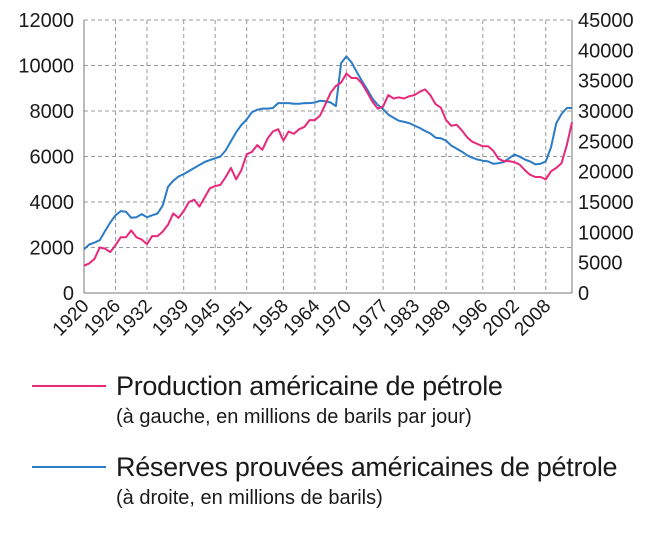 The width and height of the screenshot is (661, 533). I want to click on right-tick-label: 30000, so click(606, 112).